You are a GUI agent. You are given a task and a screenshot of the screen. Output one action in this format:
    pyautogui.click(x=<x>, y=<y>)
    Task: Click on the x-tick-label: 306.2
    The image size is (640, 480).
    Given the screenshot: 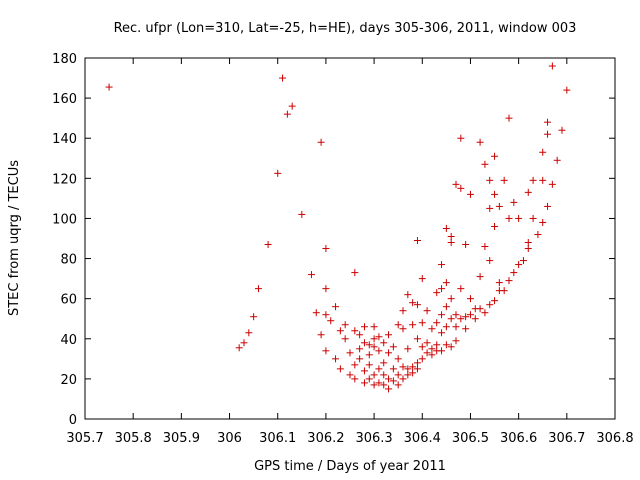 What is the action you would take?
    pyautogui.click(x=325, y=438)
    